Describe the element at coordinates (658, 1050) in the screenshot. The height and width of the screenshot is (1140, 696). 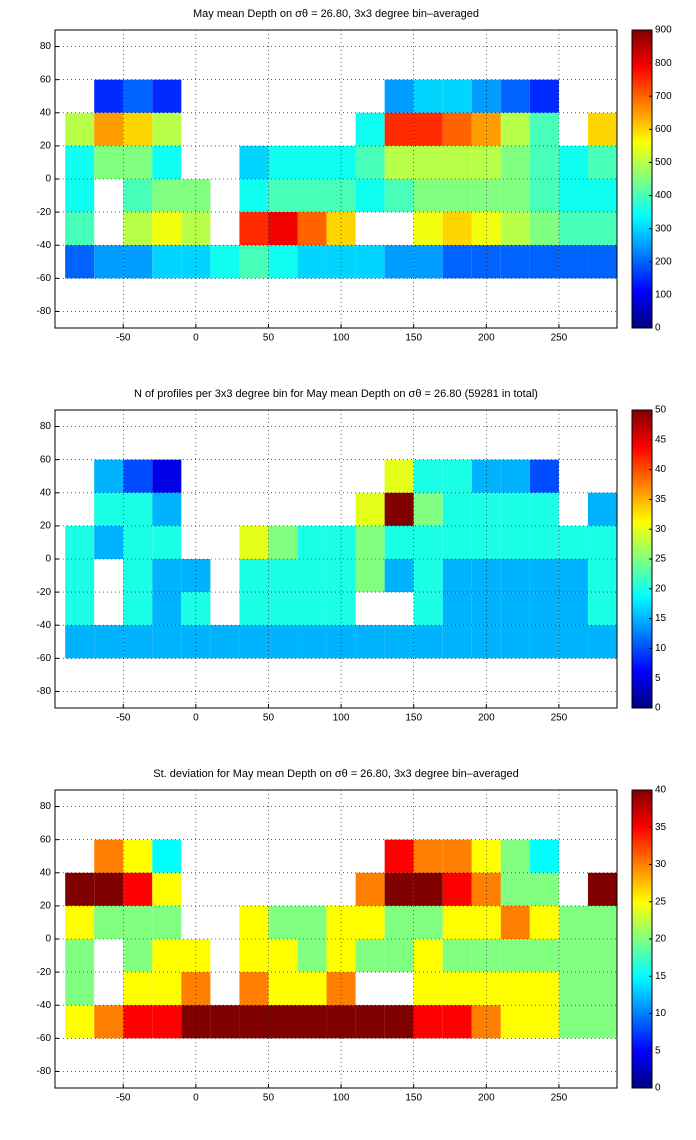
I see `colorbar-tick-label: 5` at that location.